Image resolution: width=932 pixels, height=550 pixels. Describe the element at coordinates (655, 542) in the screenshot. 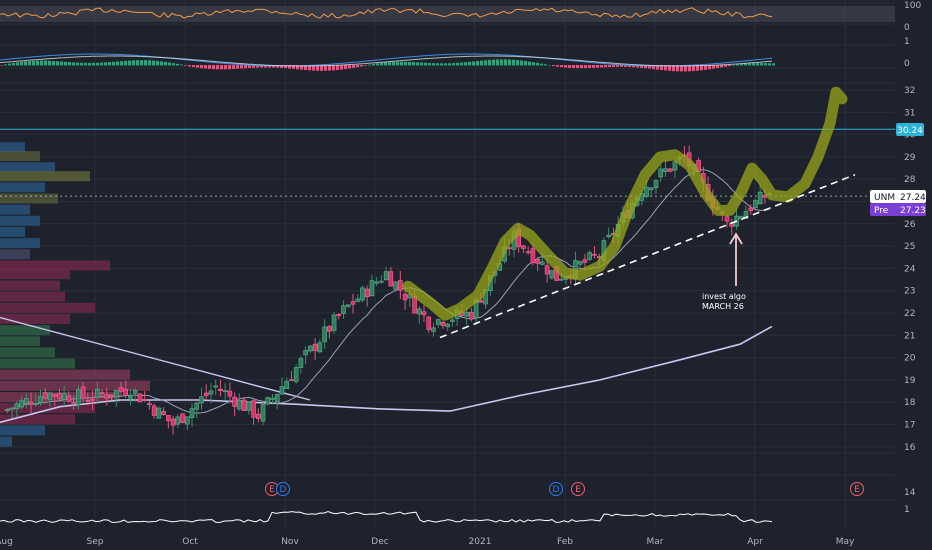

I see `month-label: Mar` at that location.